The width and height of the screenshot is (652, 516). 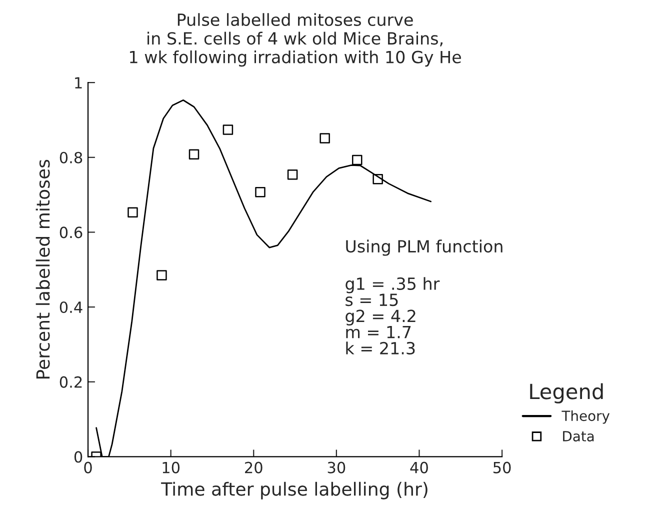 I want to click on y-tick-label: 0, so click(x=78, y=457).